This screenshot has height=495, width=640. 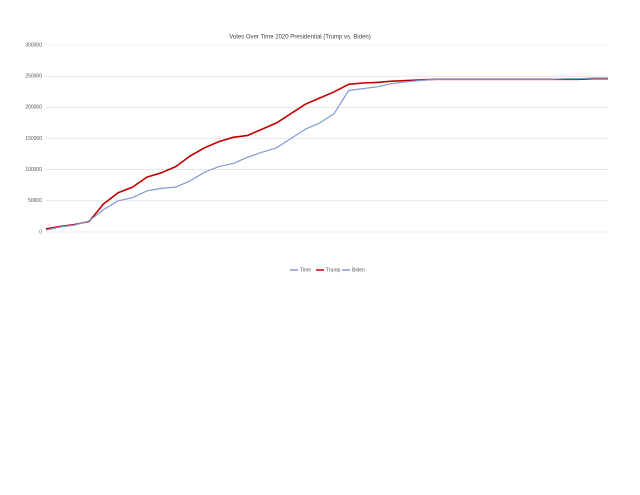 What do you see at coordinates (33, 76) in the screenshot?
I see `y-tick-label: 250000` at bounding box center [33, 76].